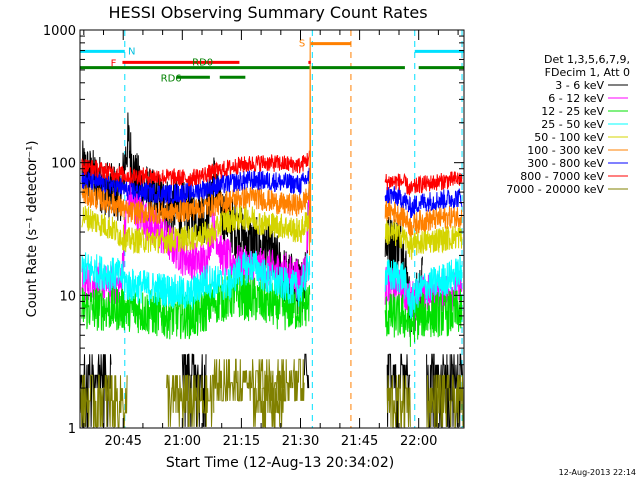  What do you see at coordinates (259, 380) in the screenshot?
I see `series-trace-lowcount-8b` at bounding box center [259, 380].